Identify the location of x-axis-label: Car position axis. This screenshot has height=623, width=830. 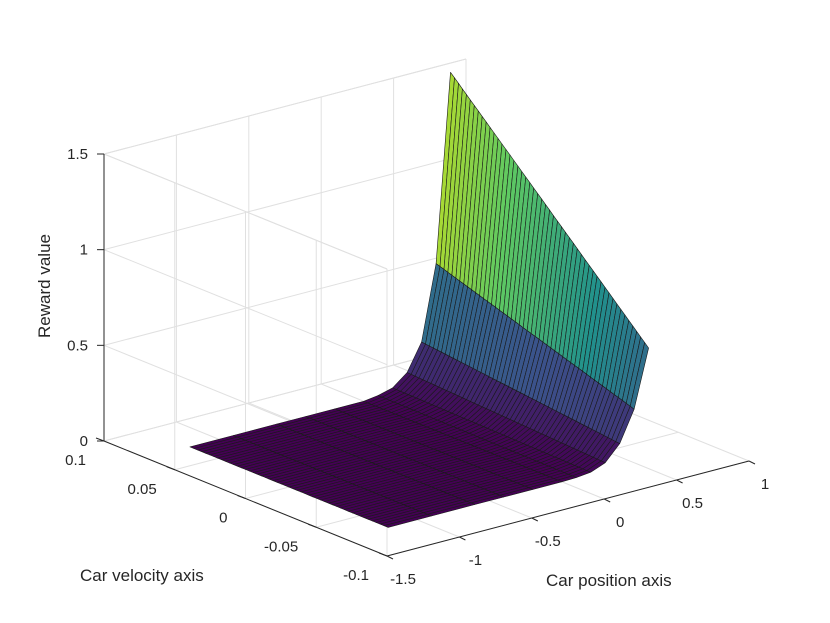
(609, 580).